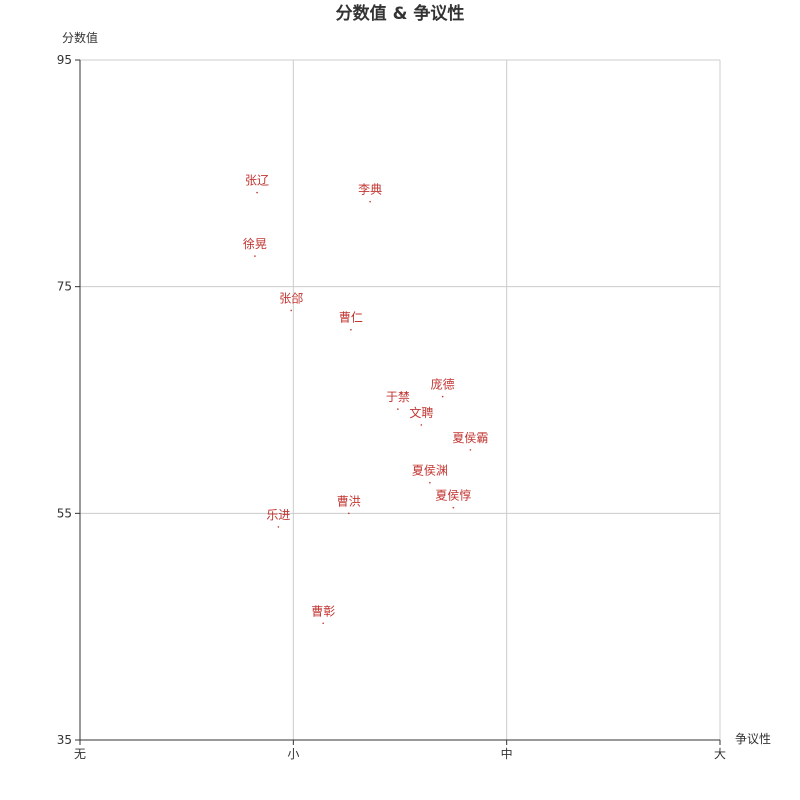  What do you see at coordinates (255, 243) in the screenshot?
I see `data-label: 徐晃` at bounding box center [255, 243].